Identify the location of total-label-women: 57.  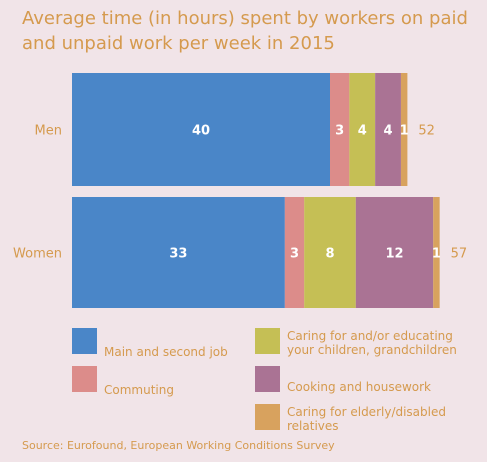
(459, 254).